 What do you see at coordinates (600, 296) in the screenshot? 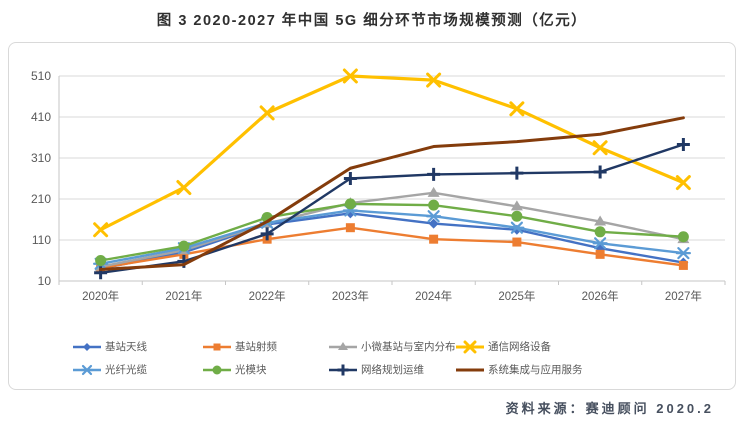
I see `x-tick-label: 2026年` at bounding box center [600, 296].